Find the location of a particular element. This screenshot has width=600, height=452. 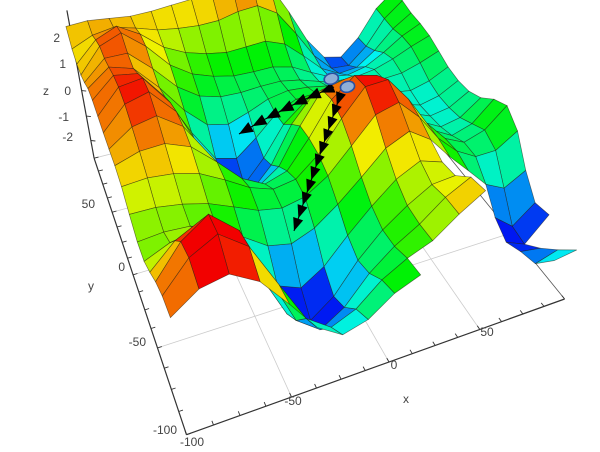

svg-text: -2 is located at coordinates (67, 137).